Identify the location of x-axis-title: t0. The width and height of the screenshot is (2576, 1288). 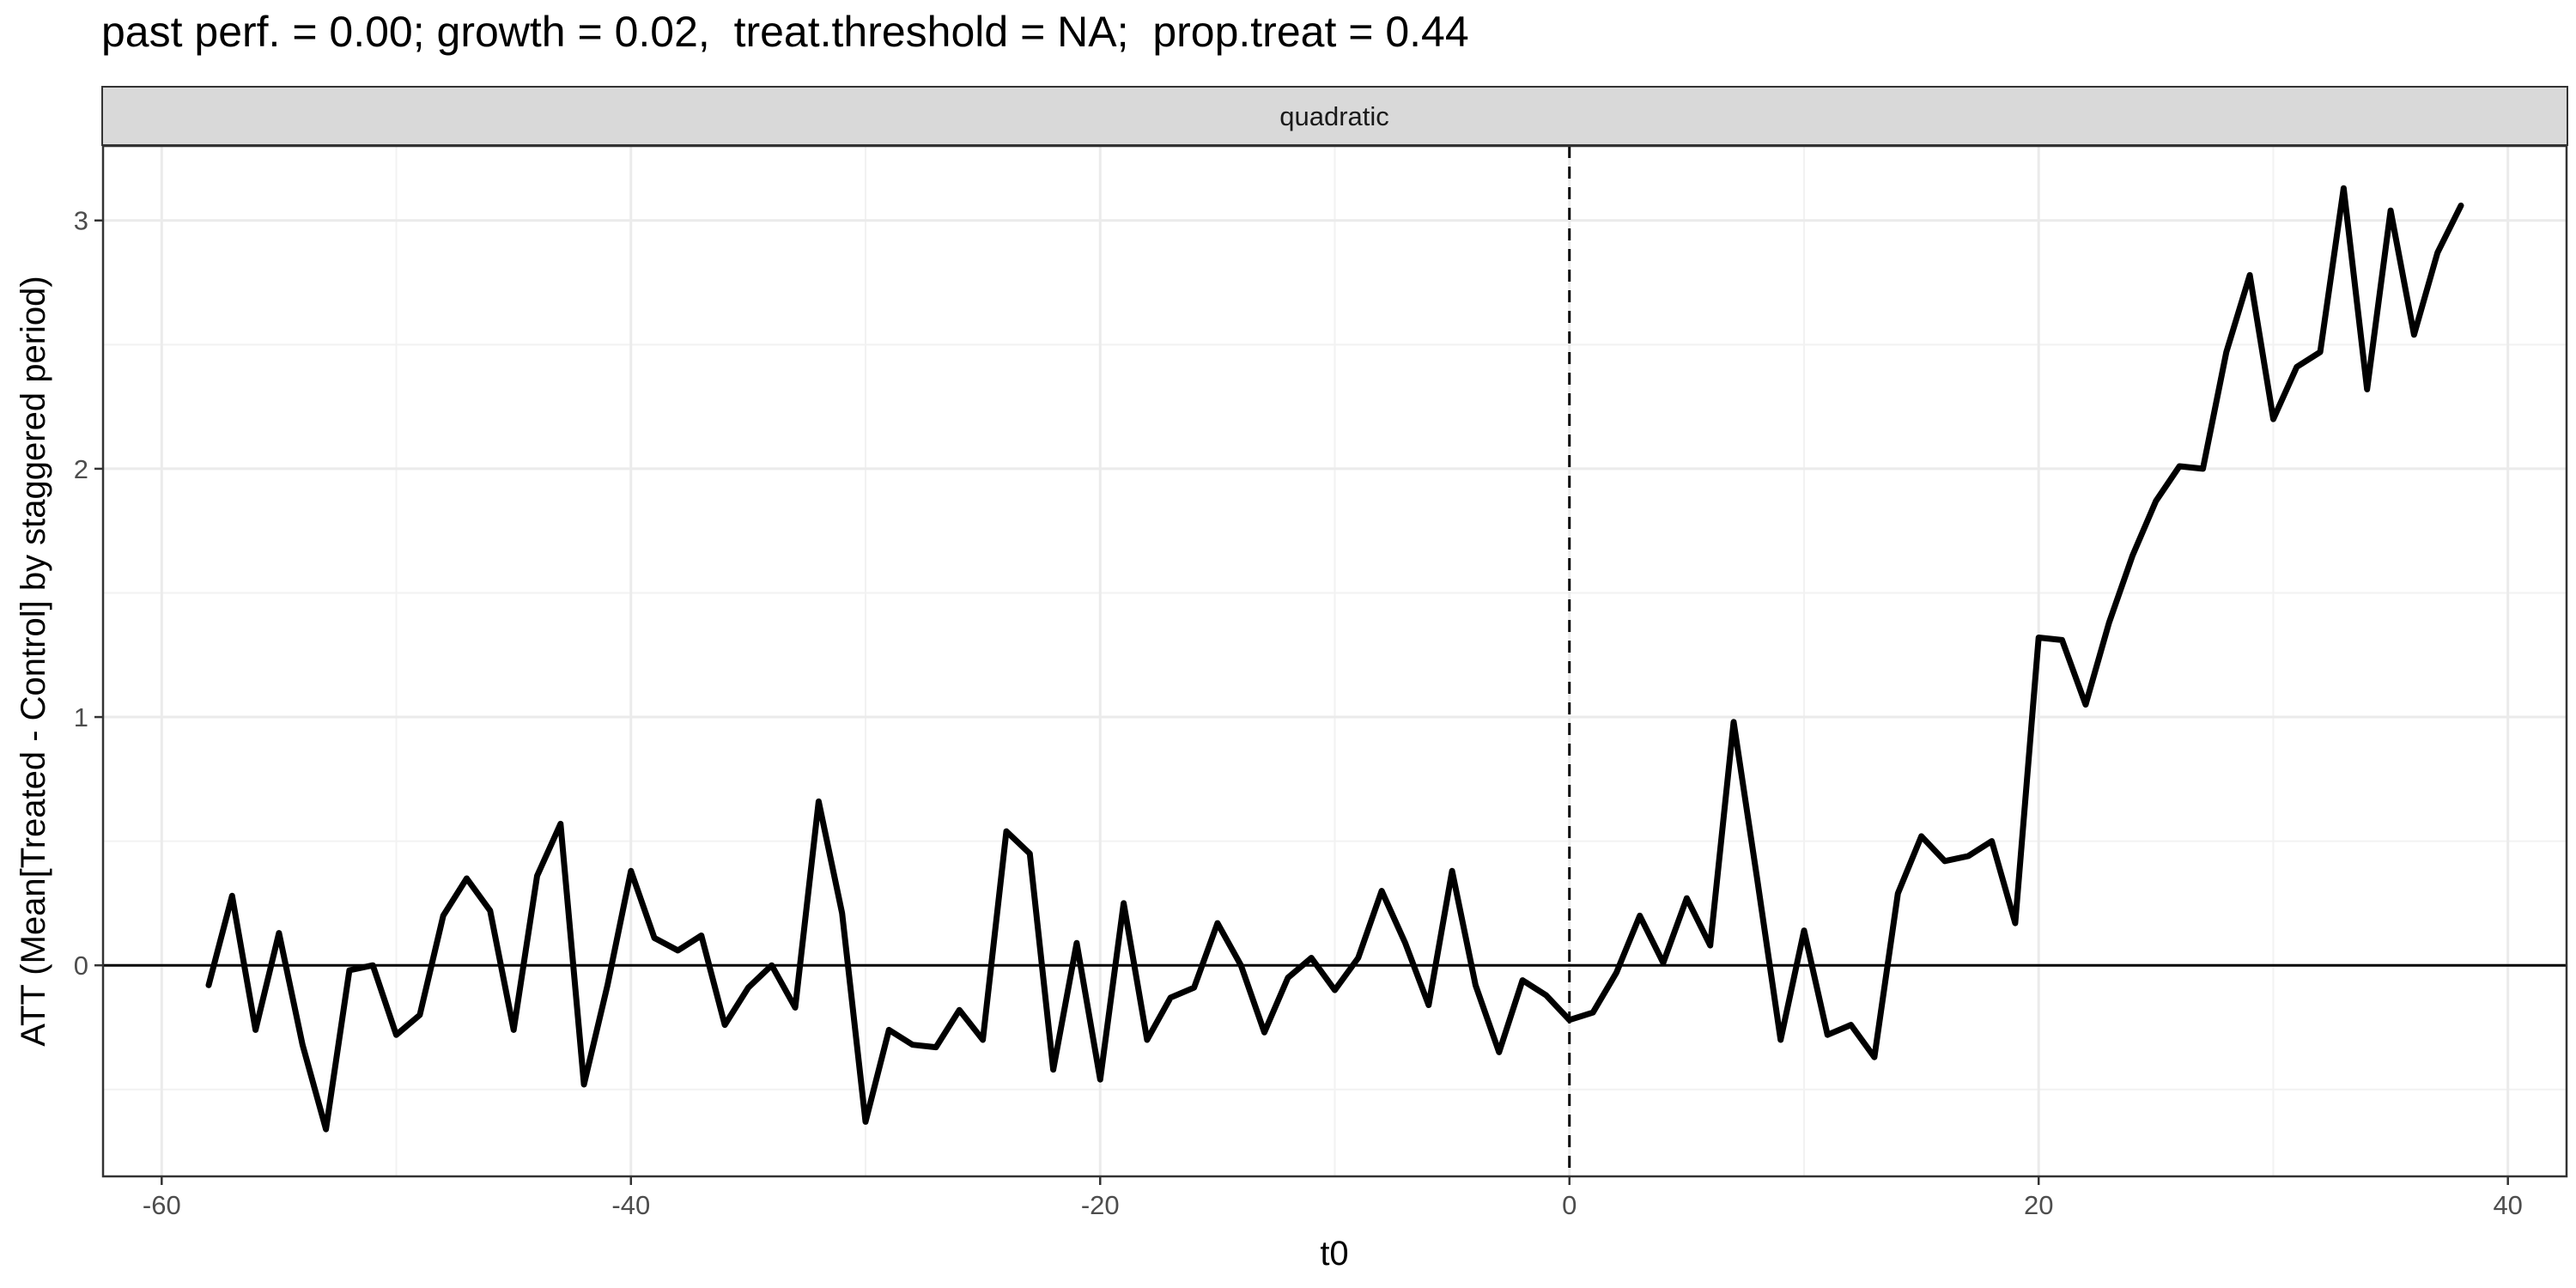
(1334, 1254).